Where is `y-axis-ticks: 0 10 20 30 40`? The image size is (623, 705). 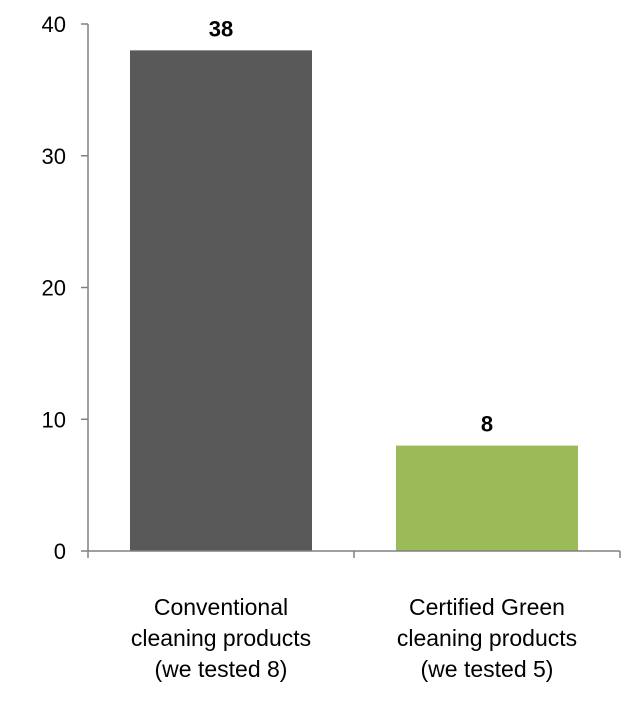
y-axis-ticks: 0 10 20 30 40 is located at coordinates (65, 288).